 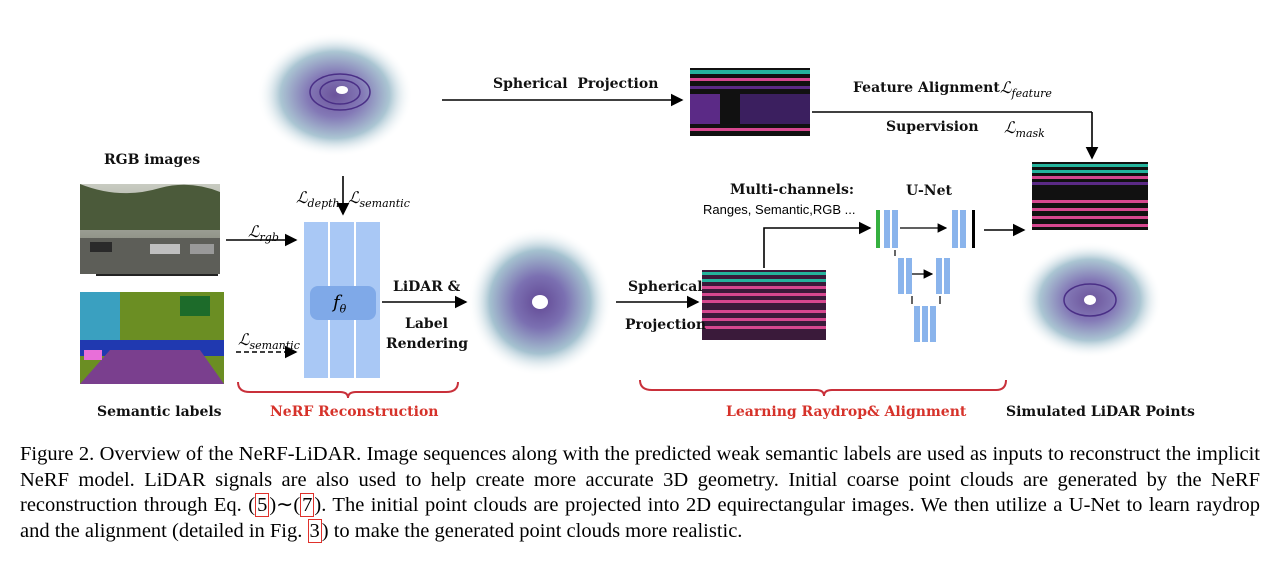 I want to click on nerf-reconstruction-label: NeRF Reconstruction, so click(x=354, y=412).